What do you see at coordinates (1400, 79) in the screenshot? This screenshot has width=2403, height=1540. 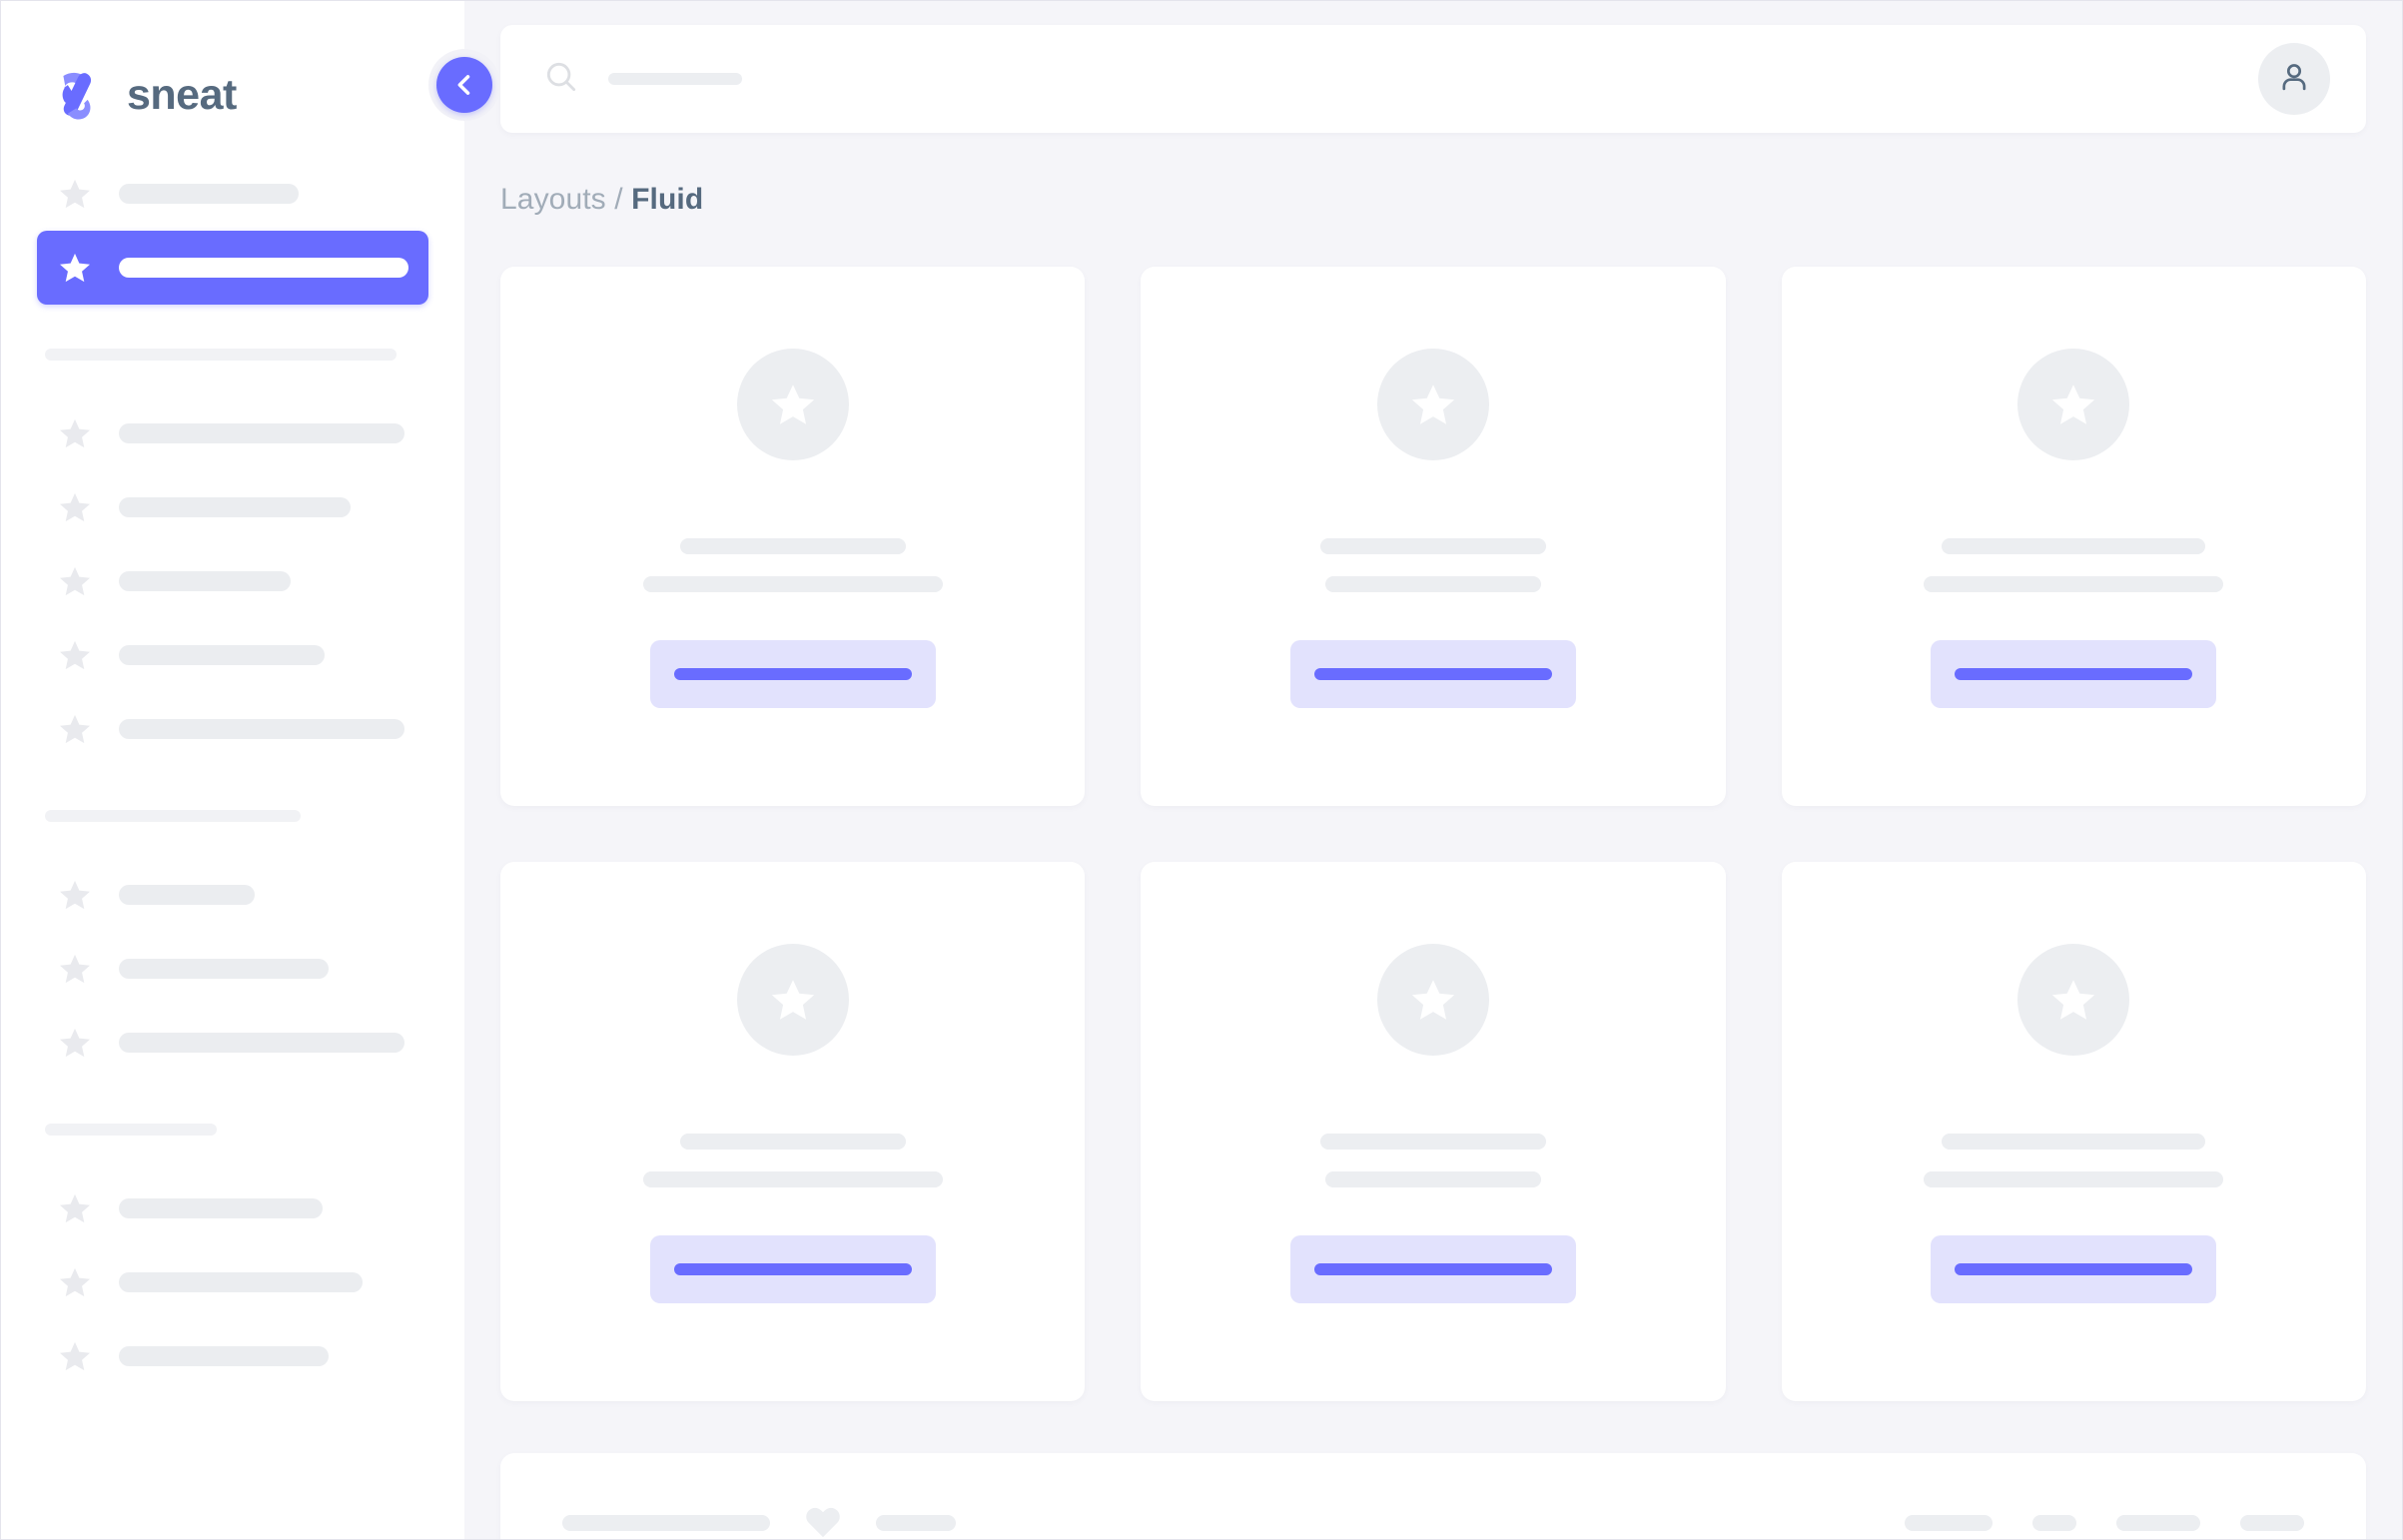 I see `search-input` at bounding box center [1400, 79].